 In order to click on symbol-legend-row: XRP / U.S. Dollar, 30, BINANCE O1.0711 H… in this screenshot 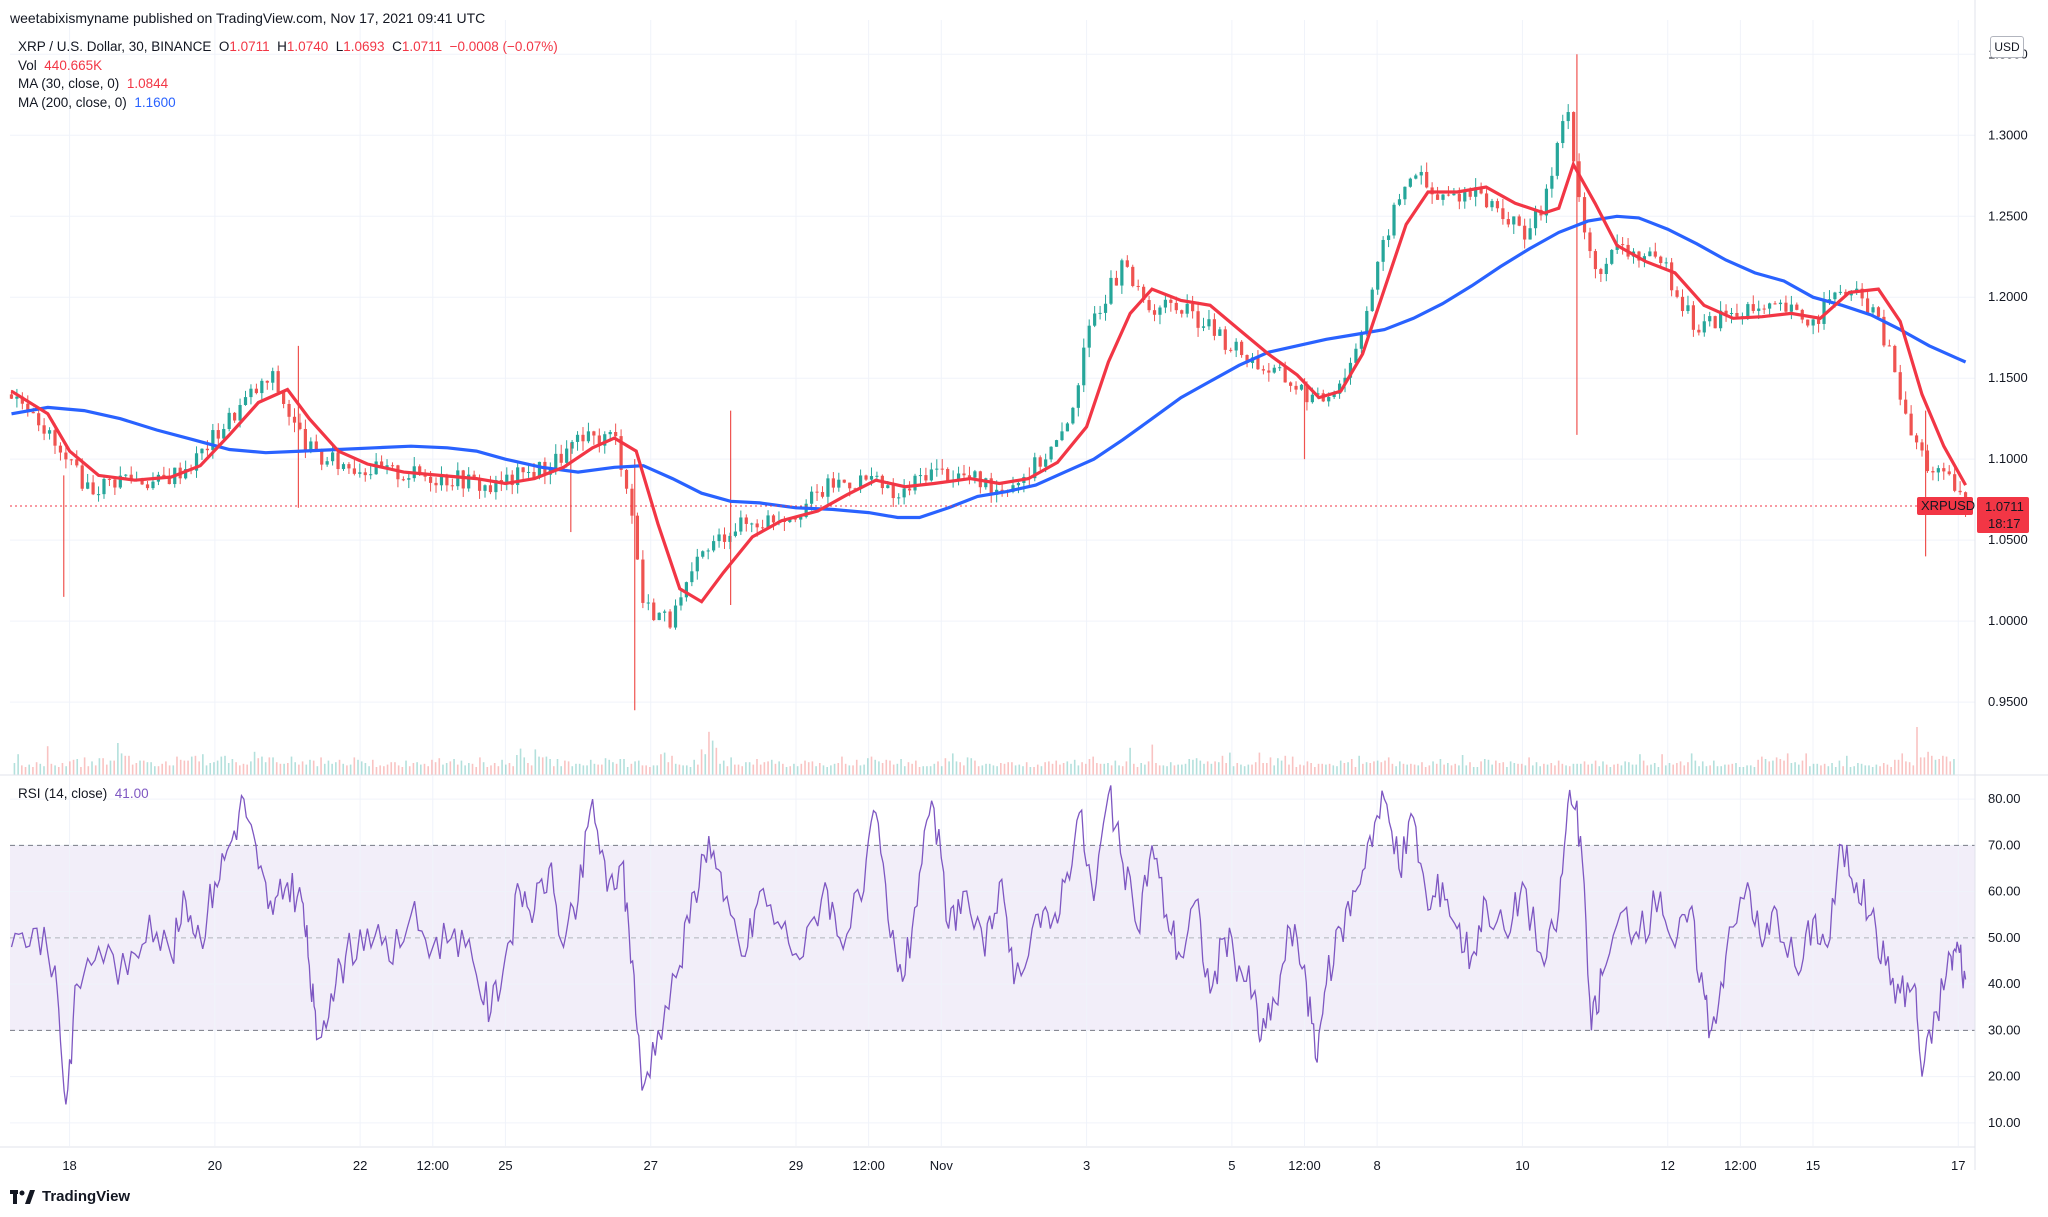, I will do `click(288, 47)`.